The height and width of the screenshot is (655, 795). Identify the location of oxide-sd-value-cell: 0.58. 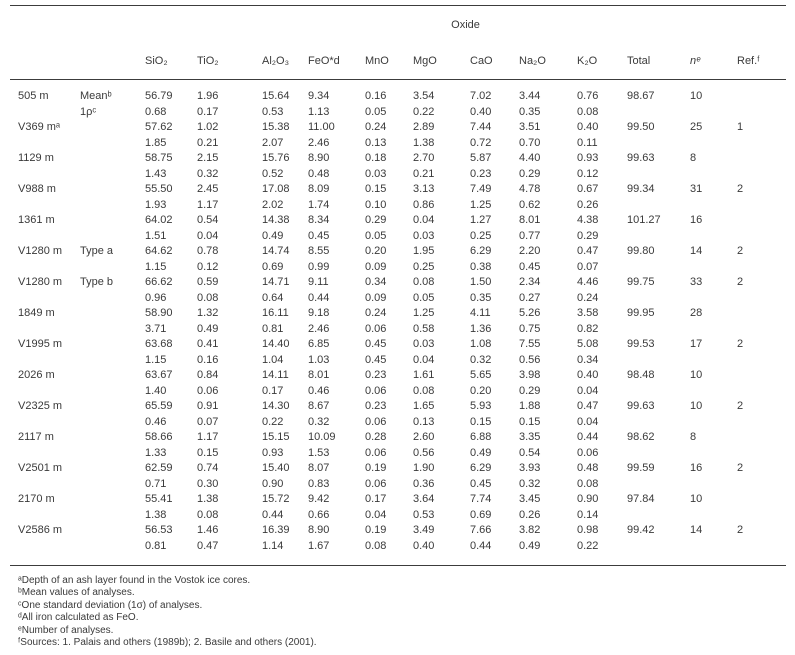
(424, 328).